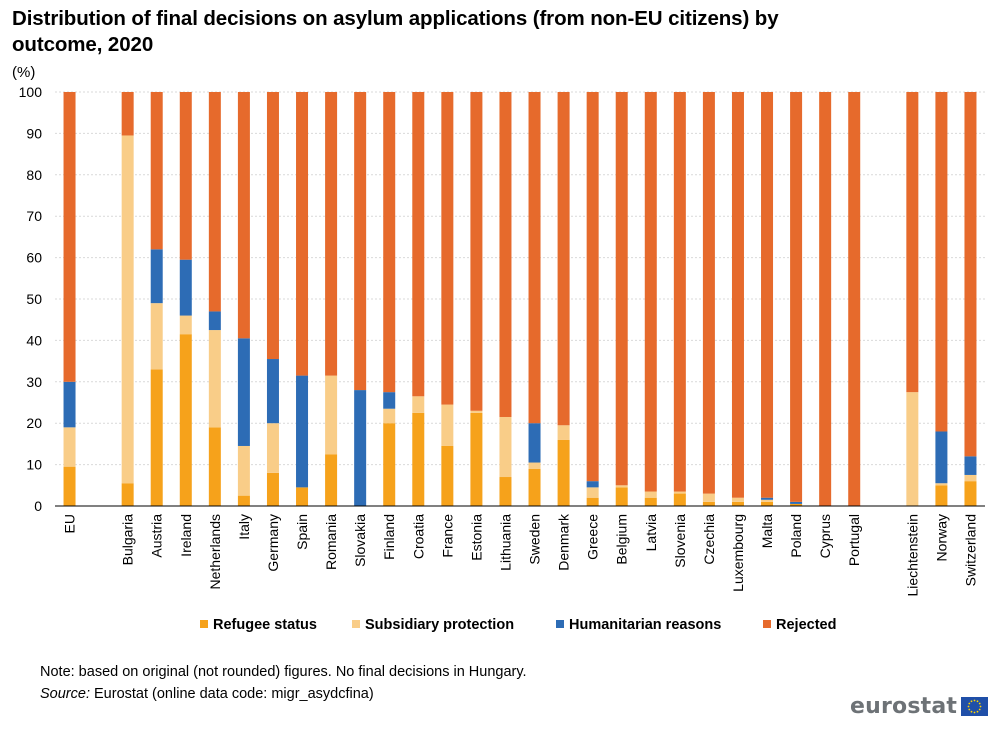 The width and height of the screenshot is (1000, 735). What do you see at coordinates (243, 392) in the screenshot?
I see `bar-segment-humanitarian-italy` at bounding box center [243, 392].